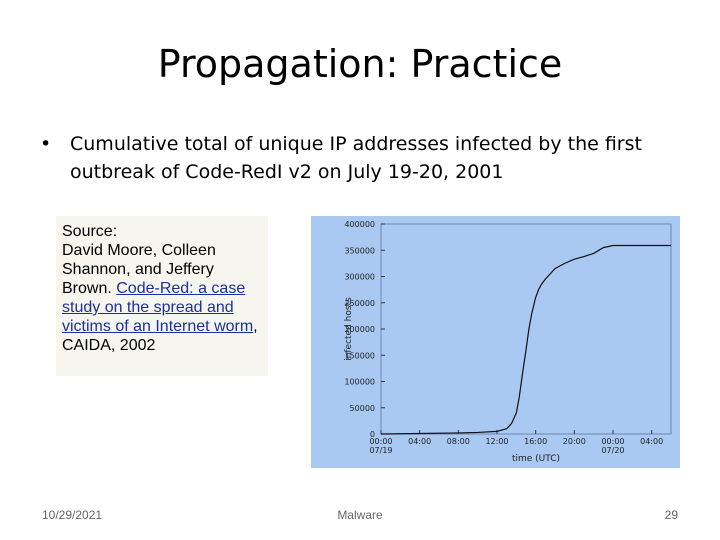  Describe the element at coordinates (90, 231) in the screenshot. I see `source-label: Source:` at that location.